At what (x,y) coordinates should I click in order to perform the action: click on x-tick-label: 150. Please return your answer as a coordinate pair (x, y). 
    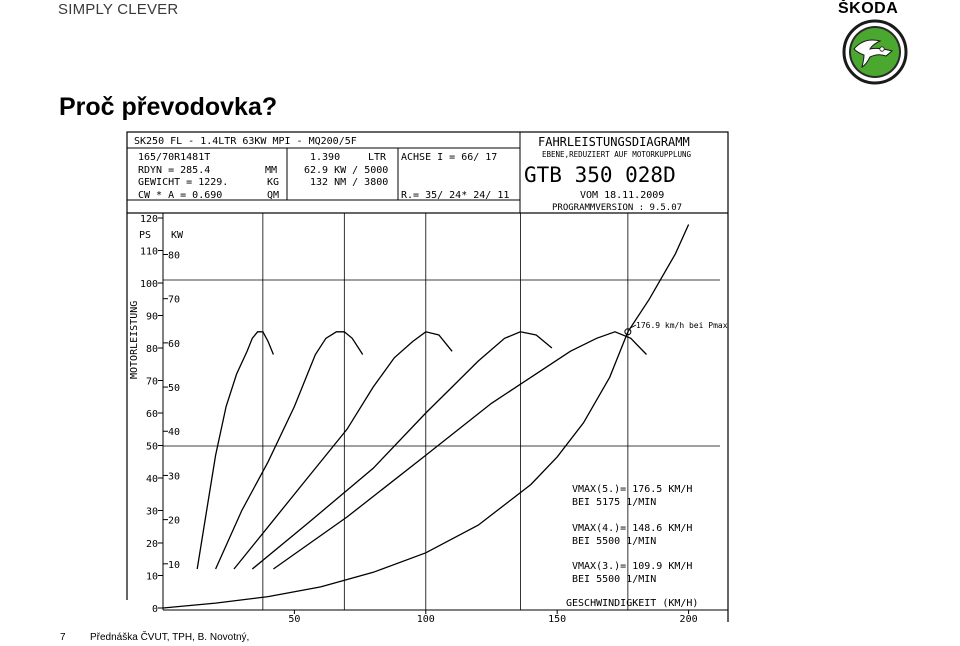
    Looking at the image, I should click on (557, 619).